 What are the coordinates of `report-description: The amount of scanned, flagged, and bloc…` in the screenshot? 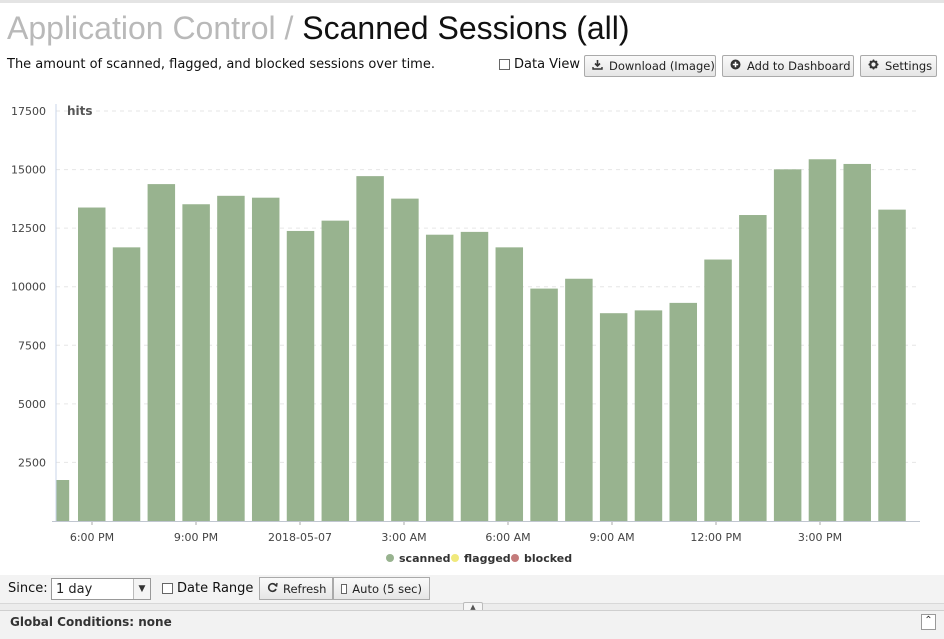 It's located at (221, 64).